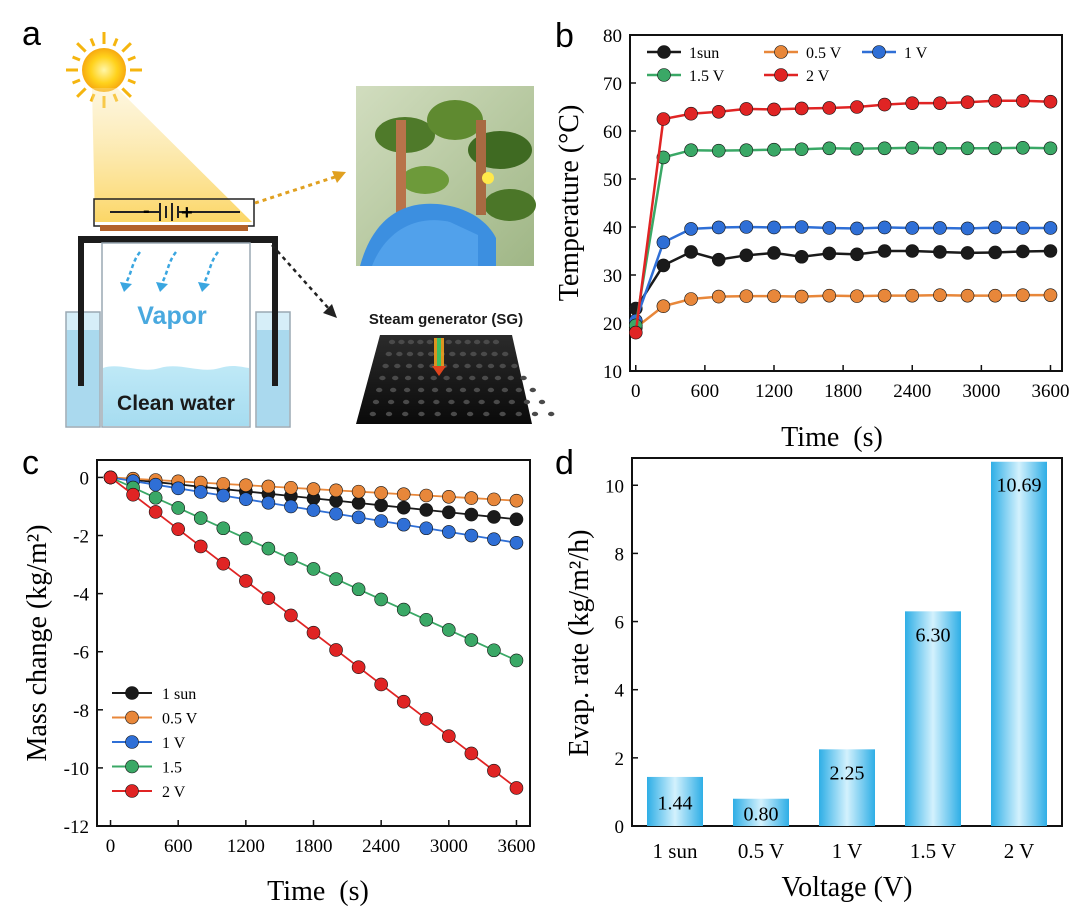 The height and width of the screenshot is (923, 1080). What do you see at coordinates (981, 391) in the screenshot?
I see `x-tick-label: 3000` at bounding box center [981, 391].